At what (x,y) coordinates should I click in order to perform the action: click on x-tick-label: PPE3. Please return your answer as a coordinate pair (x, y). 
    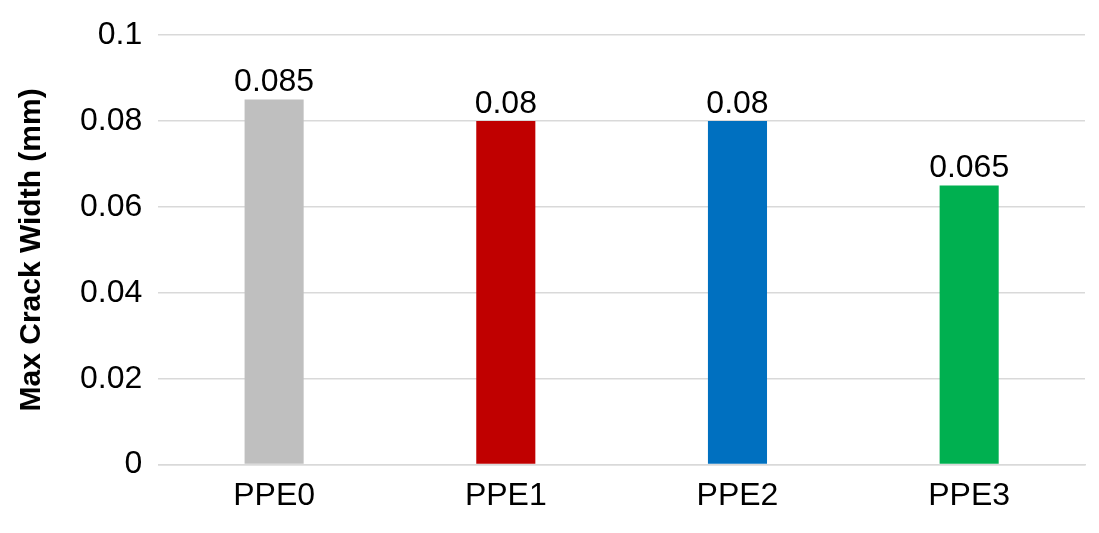
    Looking at the image, I should click on (969, 493).